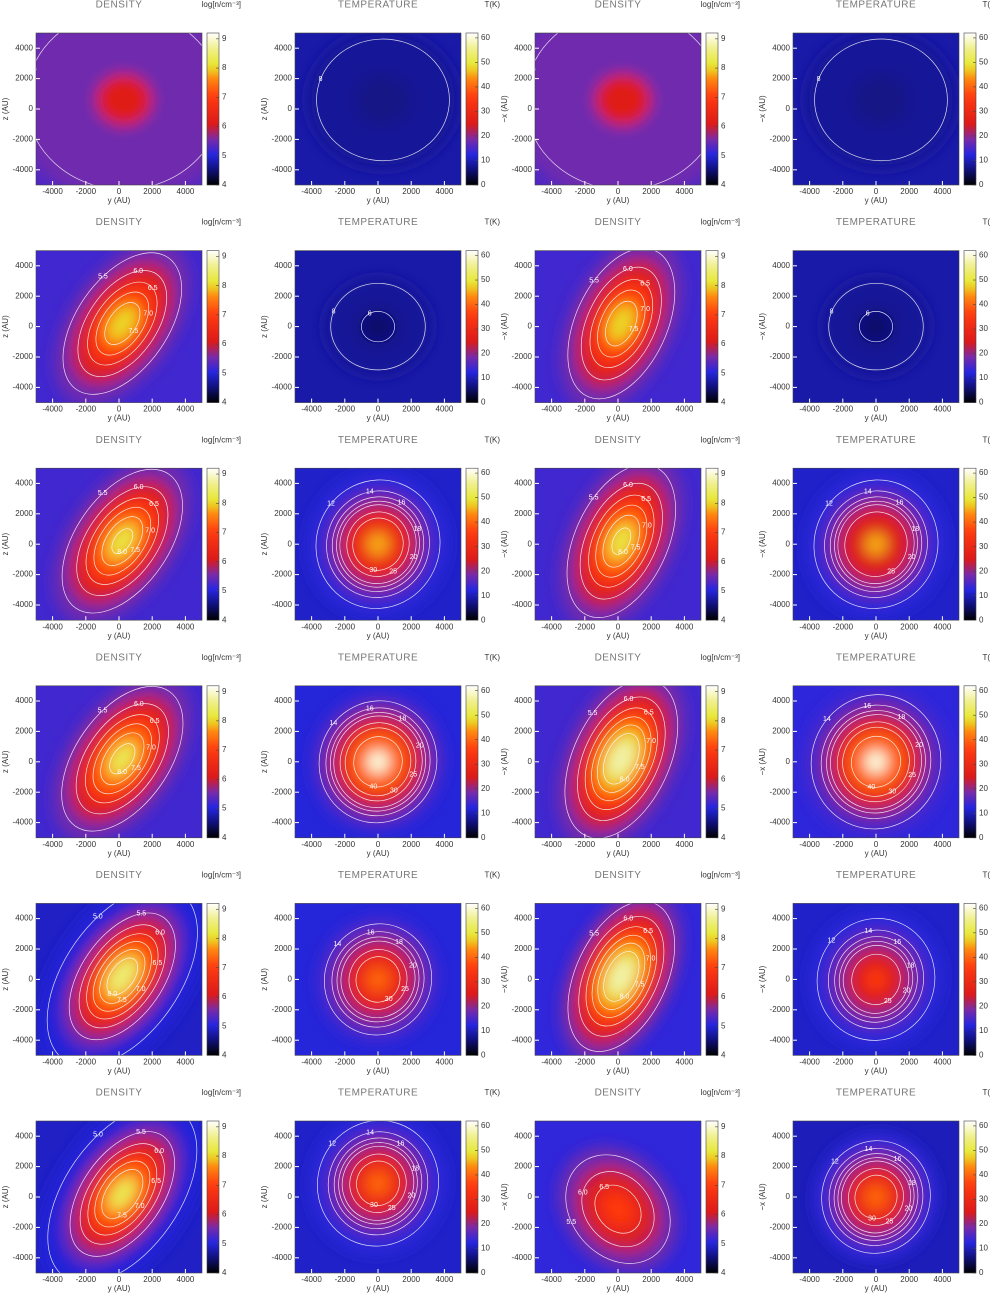  I want to click on colorbar-tick-label: 9, so click(224, 908).